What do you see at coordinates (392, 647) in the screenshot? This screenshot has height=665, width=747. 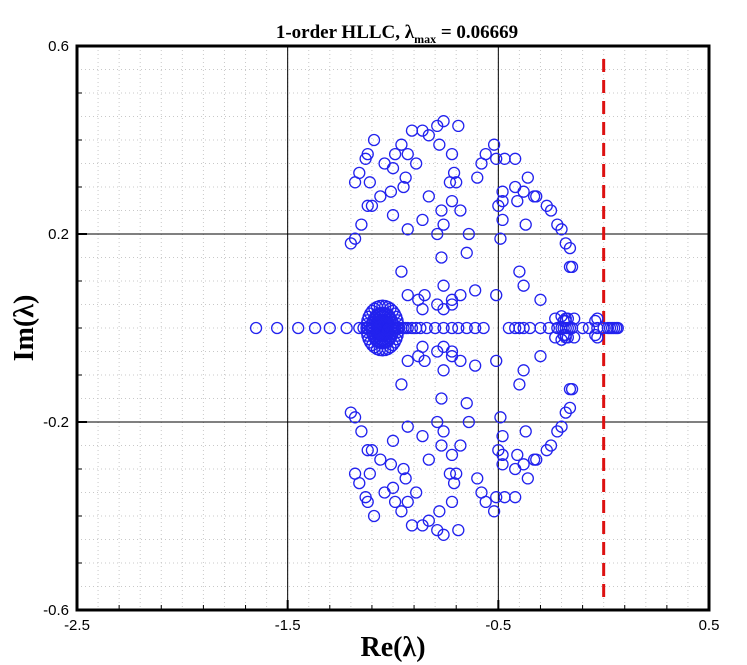 I see `x-axis-label: Re(λ)` at bounding box center [392, 647].